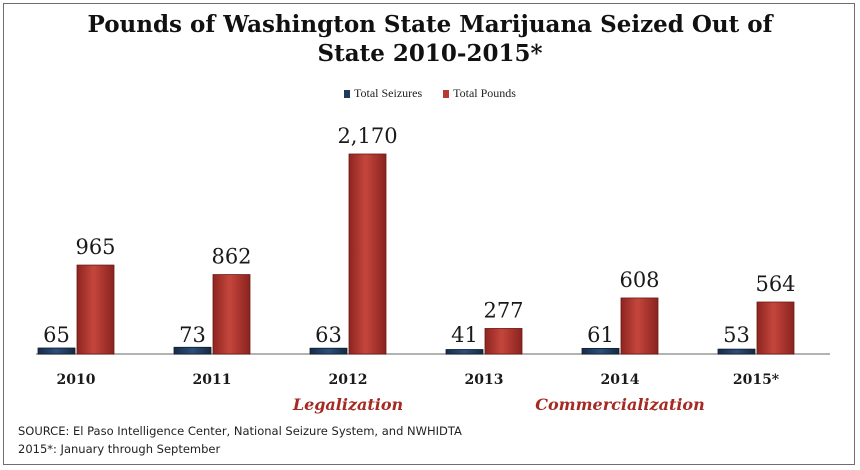 The height and width of the screenshot is (470, 860). I want to click on bar-pounds-2013, so click(503, 341).